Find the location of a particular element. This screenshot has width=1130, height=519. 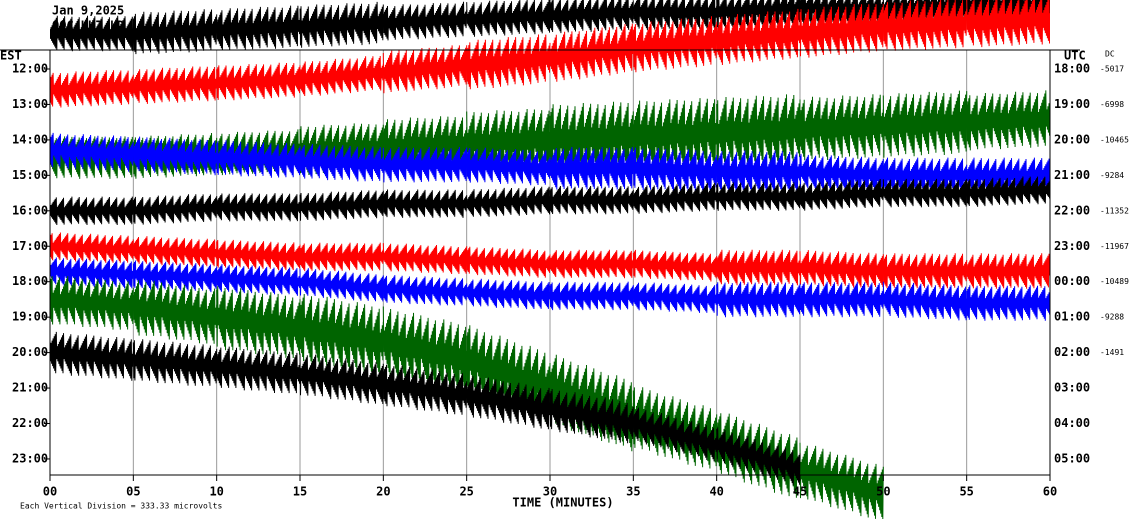

utc-label: 21:00 is located at coordinates (1072, 175).